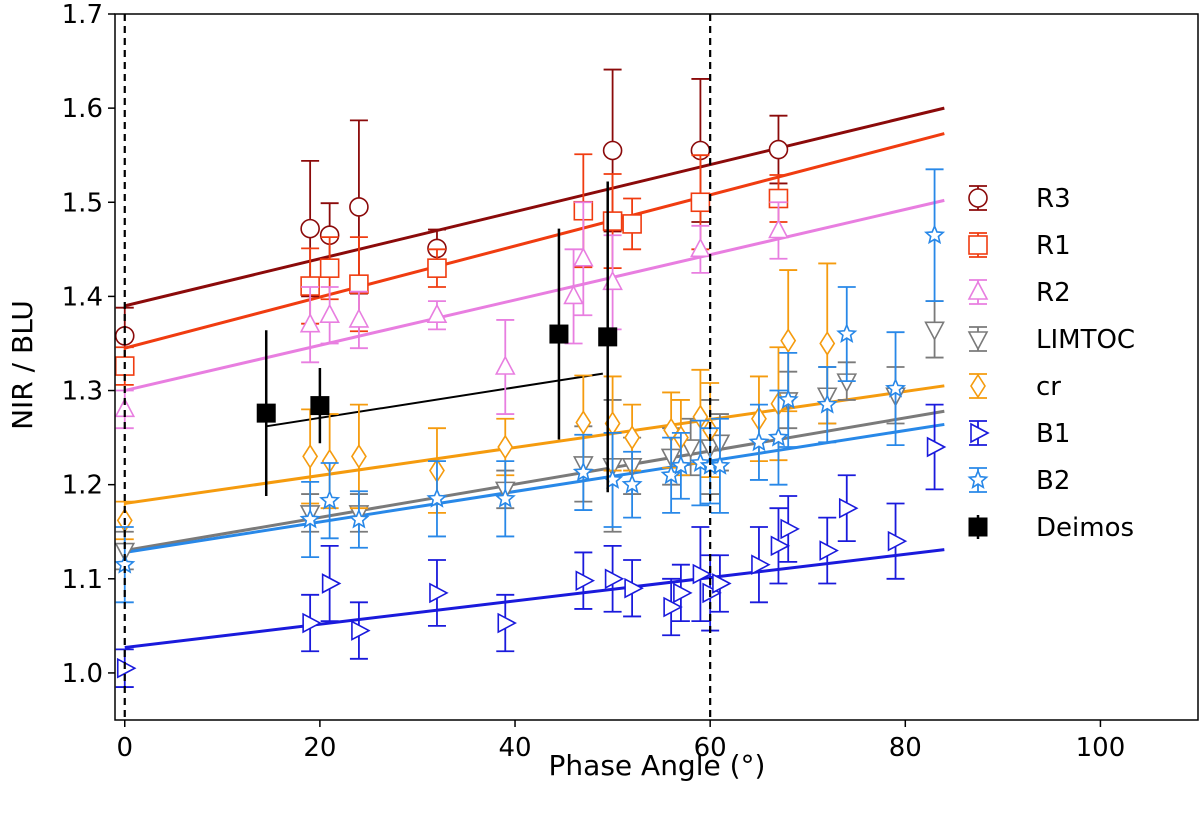 The height and width of the screenshot is (813, 1200). What do you see at coordinates (82, 392) in the screenshot?
I see `y-tick-label-3: 1.3` at bounding box center [82, 392].